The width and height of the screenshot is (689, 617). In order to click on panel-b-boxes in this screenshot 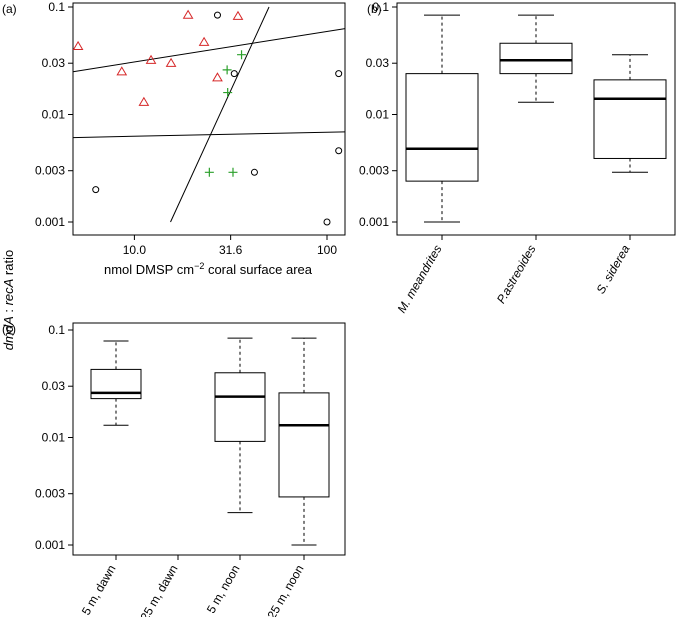, I will do `click(536, 118)`.